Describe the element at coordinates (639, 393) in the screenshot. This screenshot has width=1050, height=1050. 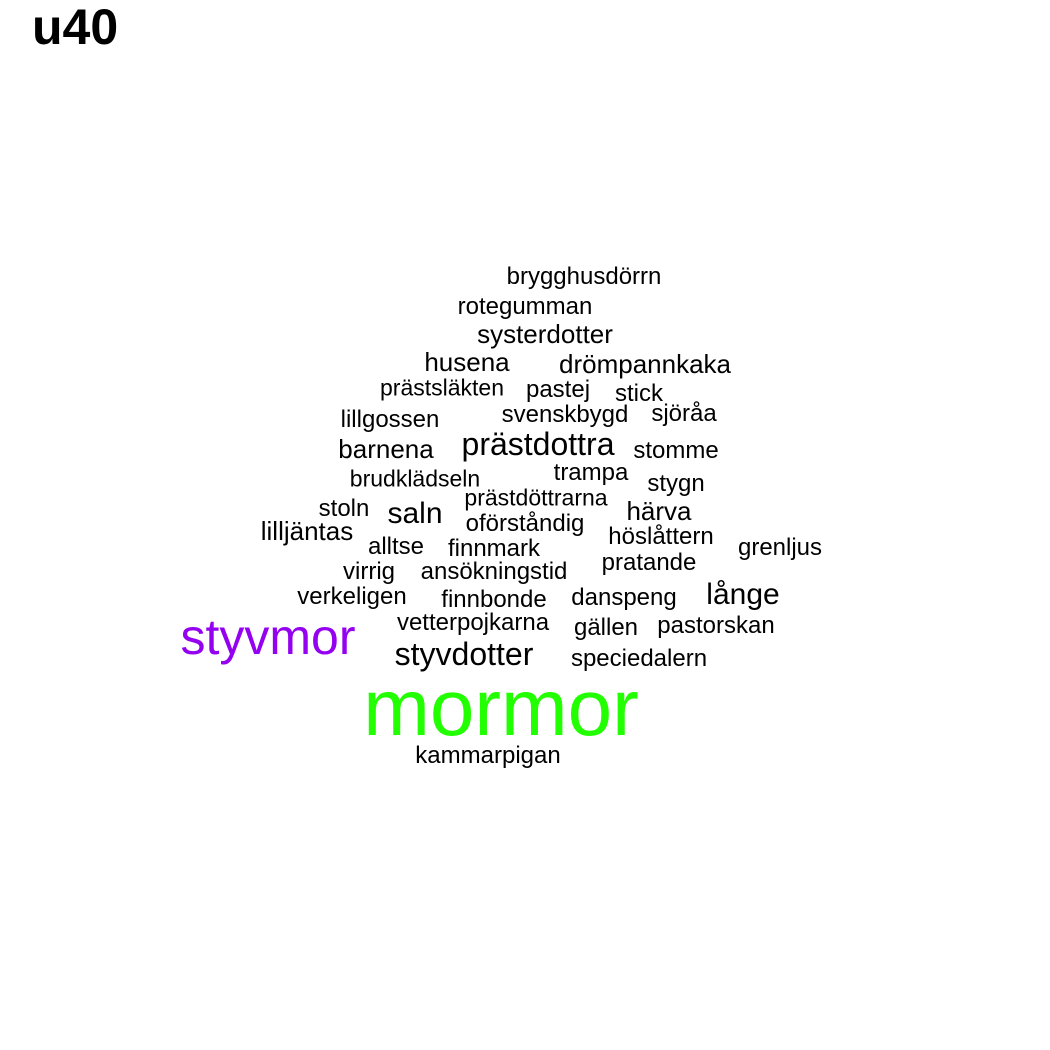
I see `cloud-word: stick` at that location.